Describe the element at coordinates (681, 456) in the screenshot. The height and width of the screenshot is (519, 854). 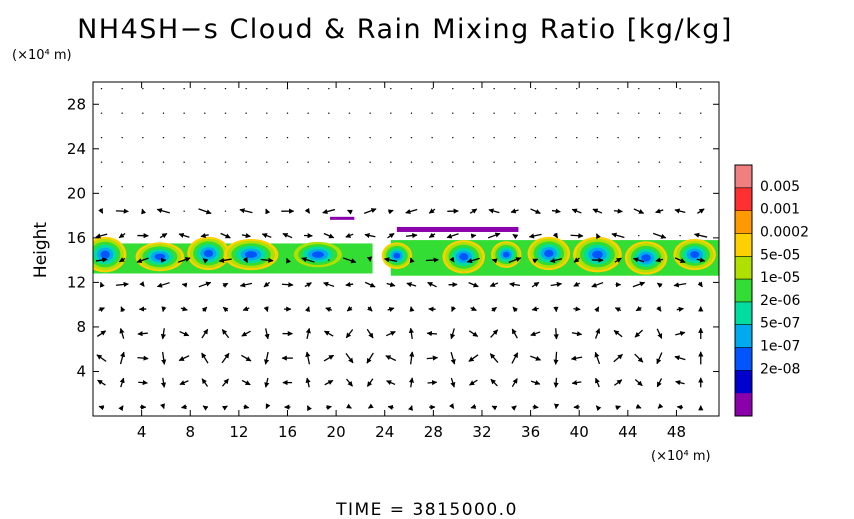
I see `x-axis-unit: (×10⁴ m)` at that location.